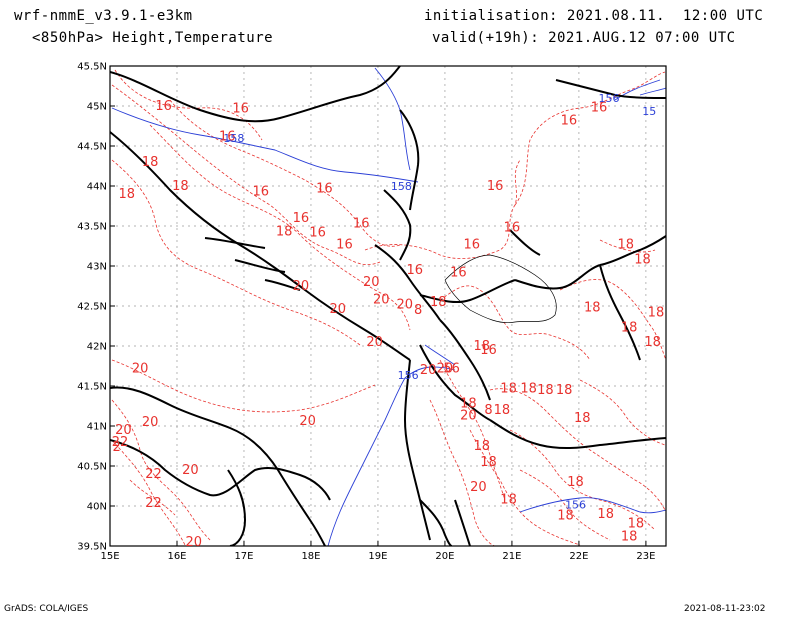 Image resolution: width=800 pixels, height=618 pixels. What do you see at coordinates (377, 556) in the screenshot?
I see `lon-tick-label: 19E` at bounding box center [377, 556].